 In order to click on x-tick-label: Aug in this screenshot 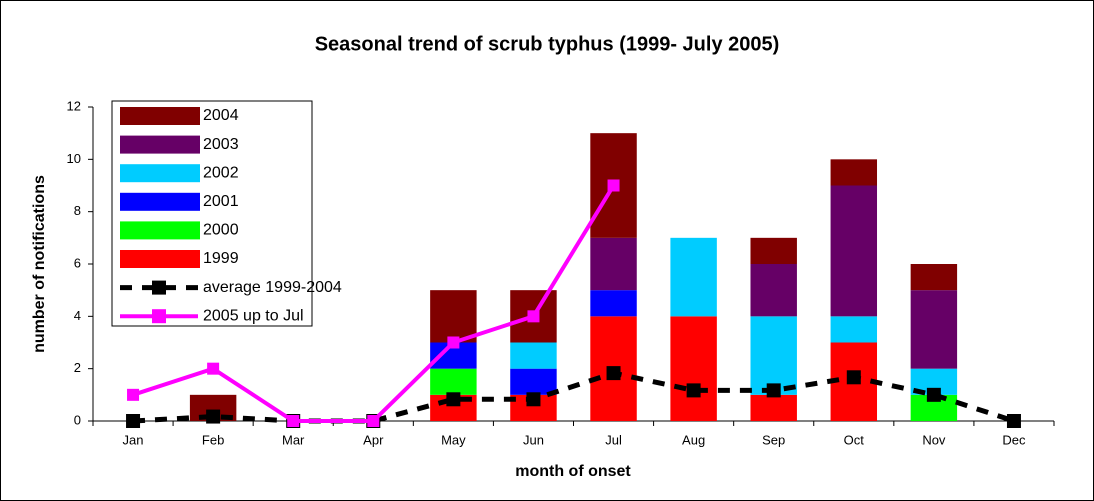, I will do `click(693, 439)`.